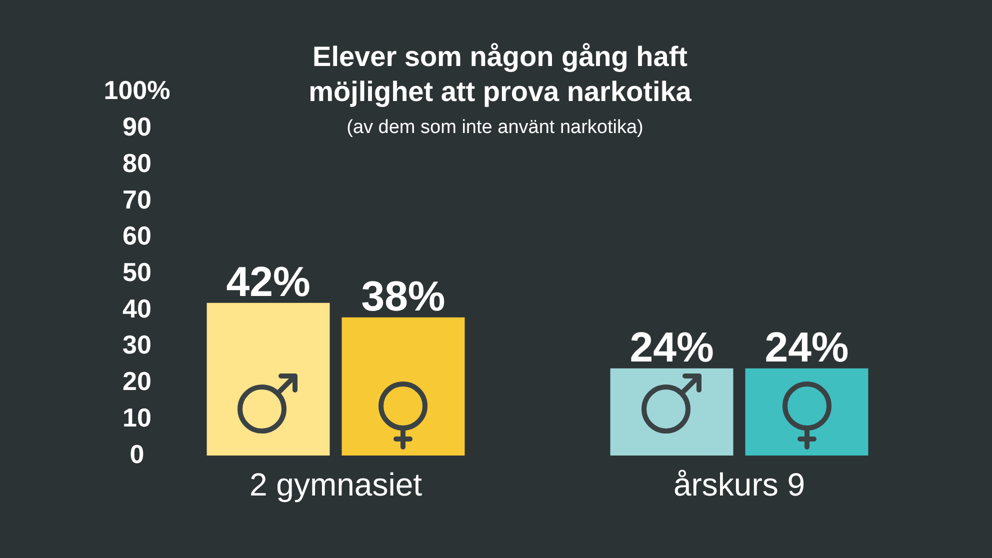  Describe the element at coordinates (137, 381) in the screenshot. I see `y-tick-label: 20` at that location.